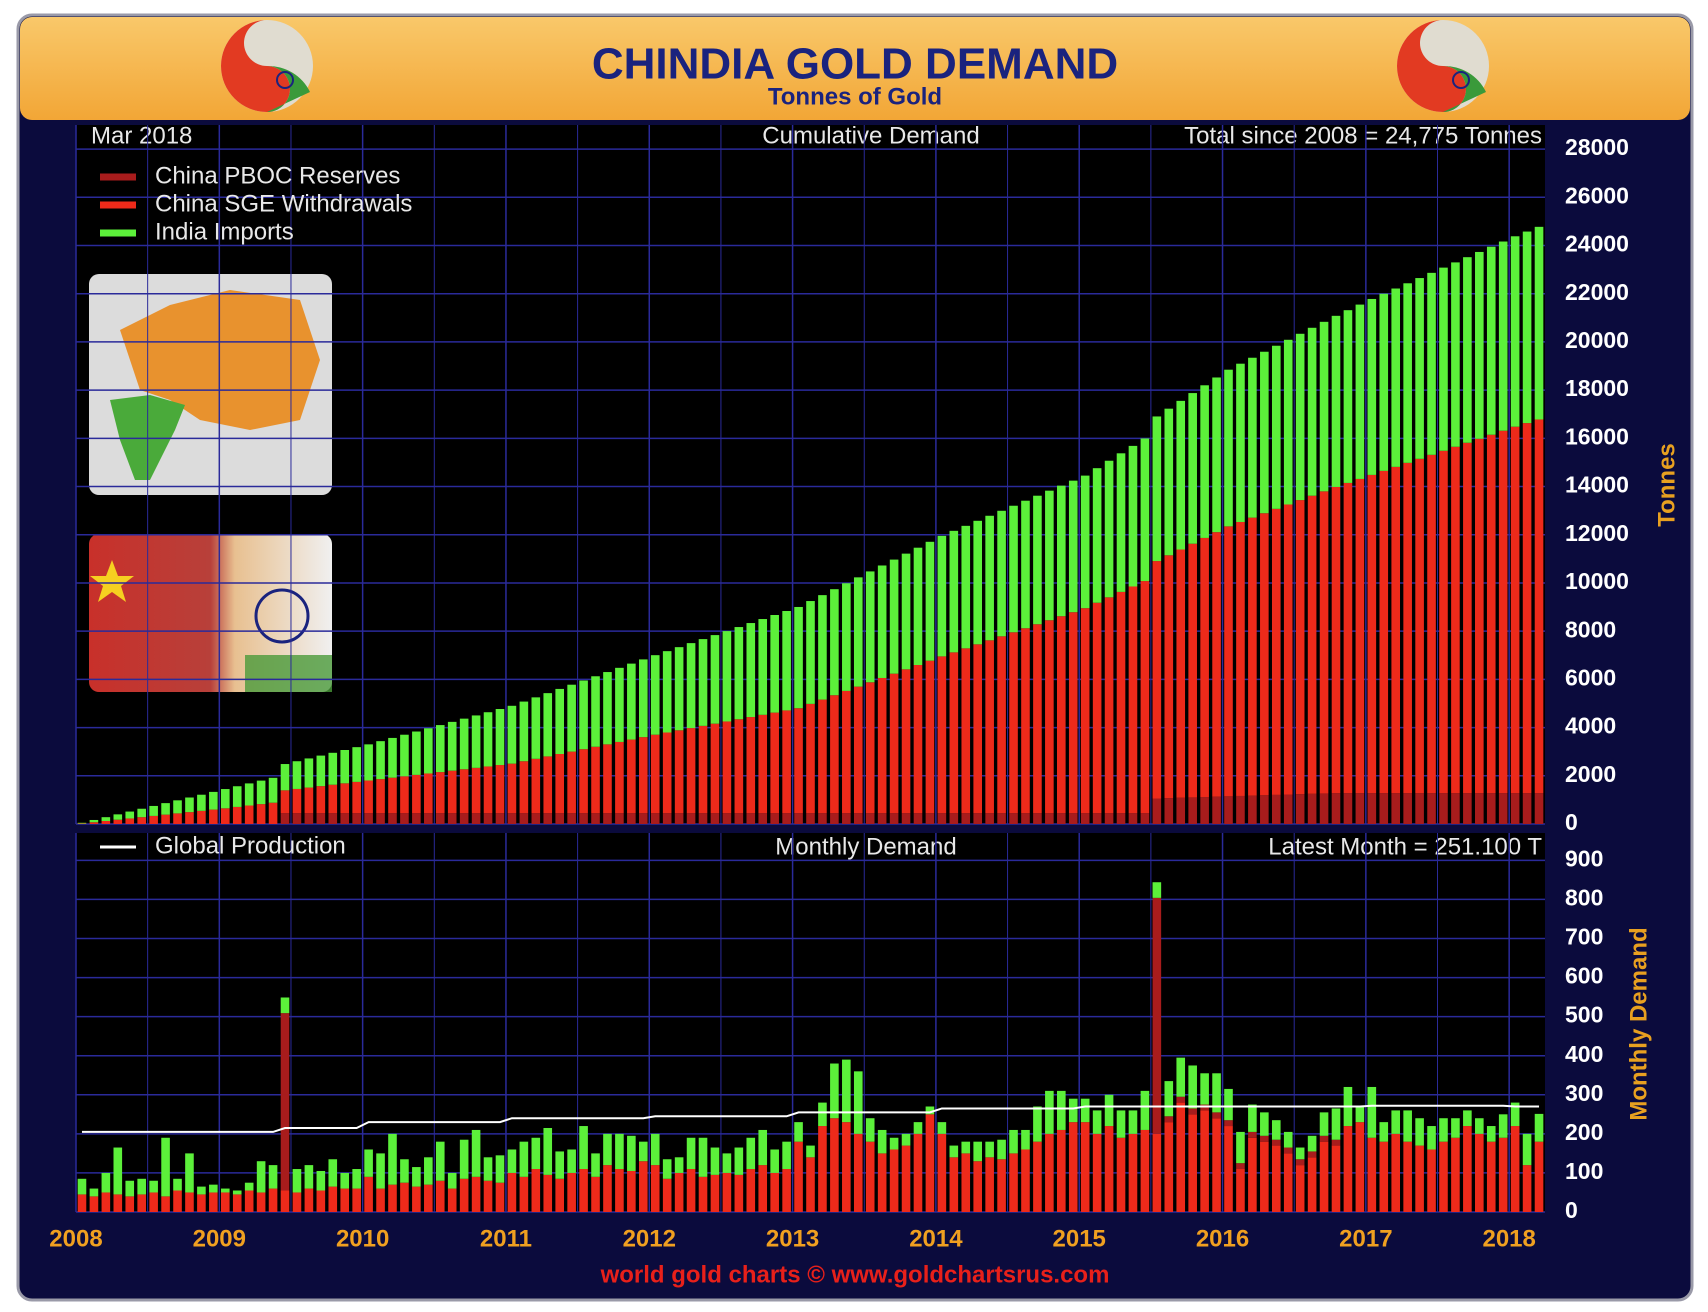  Describe the element at coordinates (1597, 388) in the screenshot. I see `y-tick-label: 18000` at that location.